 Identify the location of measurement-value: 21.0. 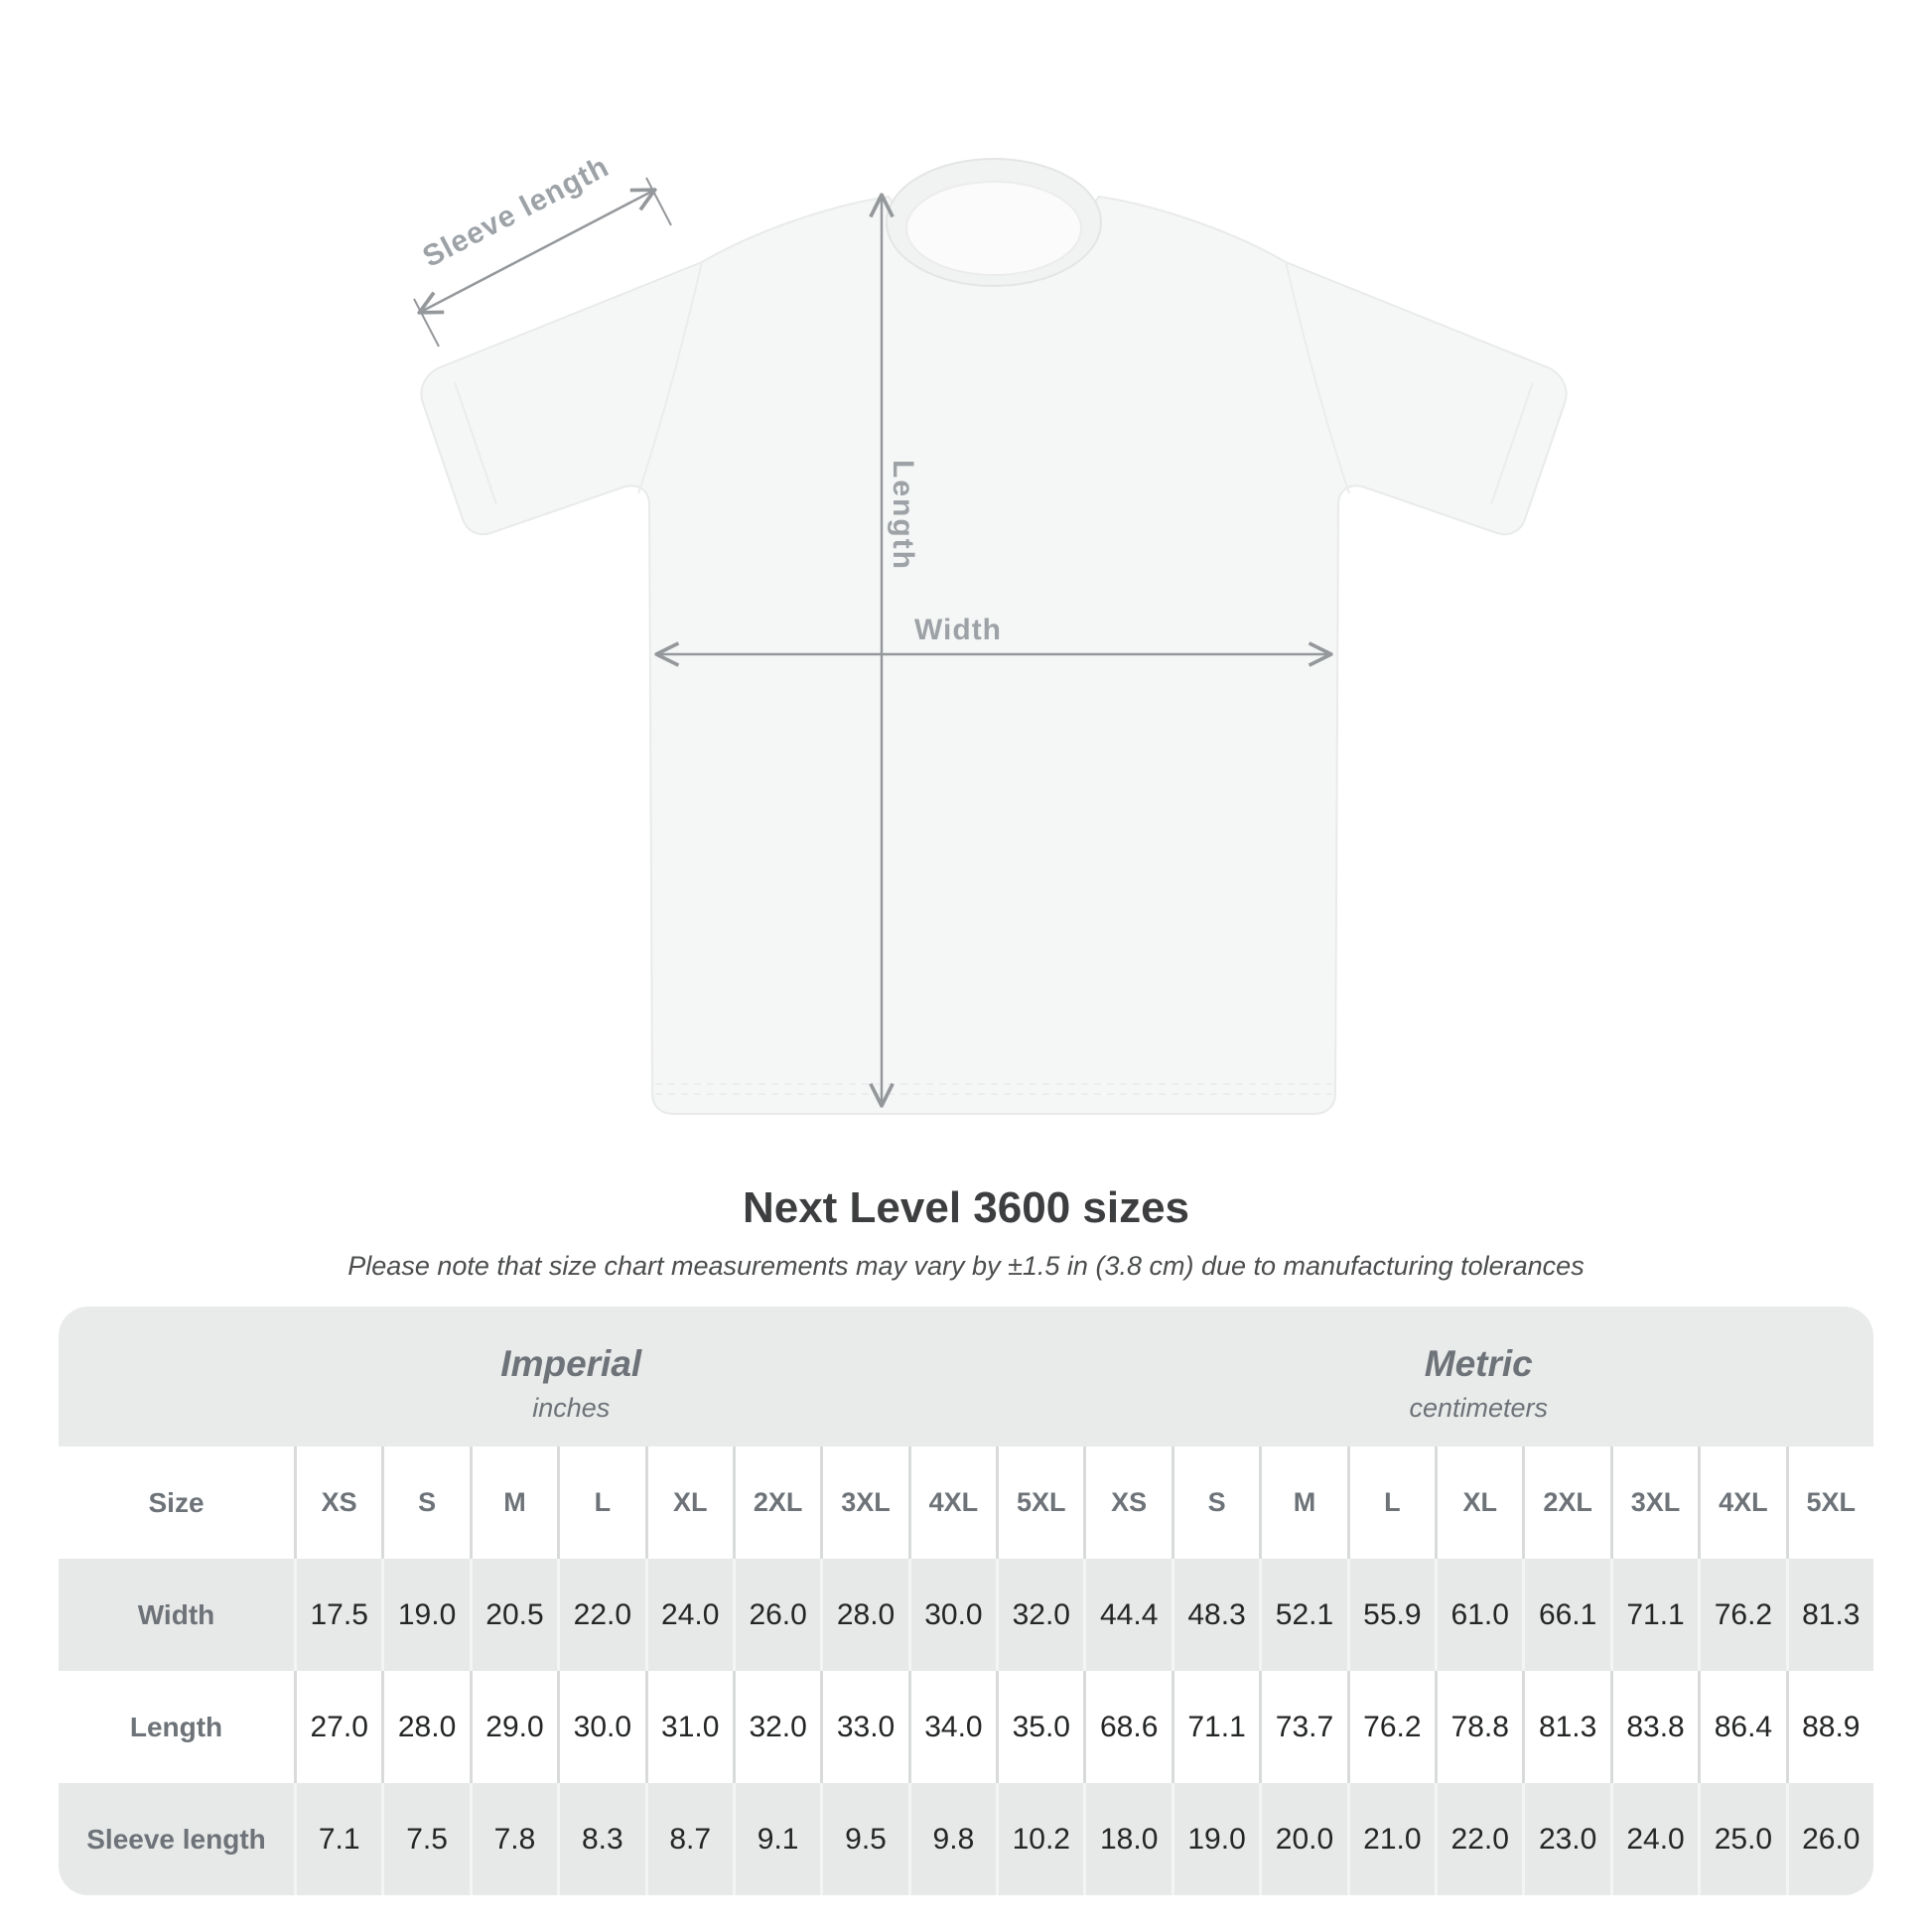
(1393, 1839).